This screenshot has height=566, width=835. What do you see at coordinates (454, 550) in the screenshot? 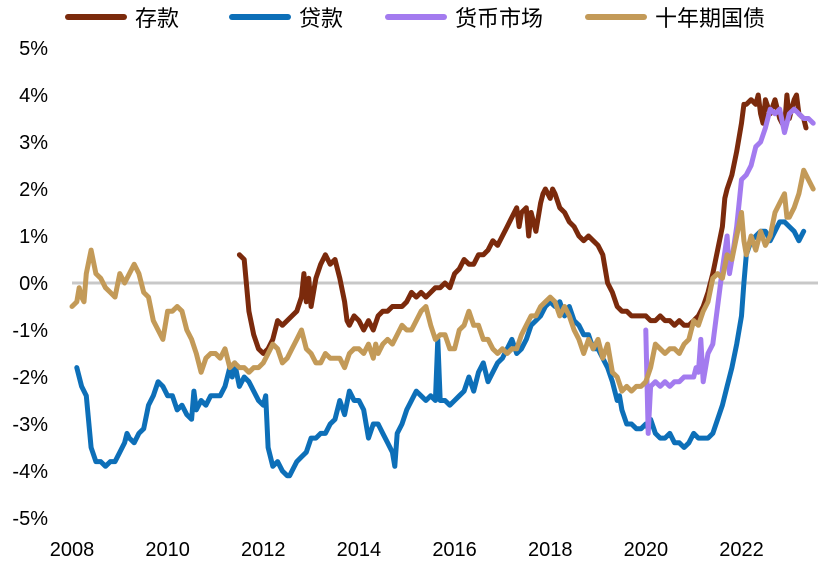
I see `x-tick-label: 2016` at bounding box center [454, 550].